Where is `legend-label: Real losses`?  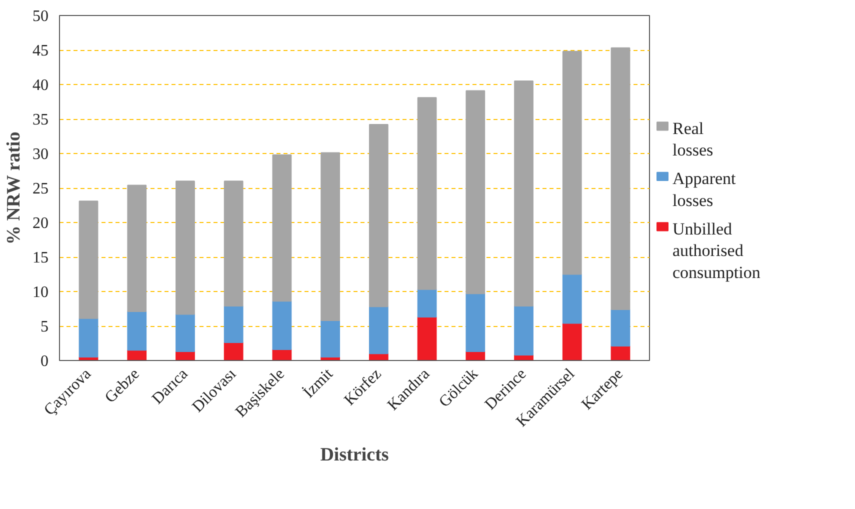 legend-label: Real losses is located at coordinates (693, 139).